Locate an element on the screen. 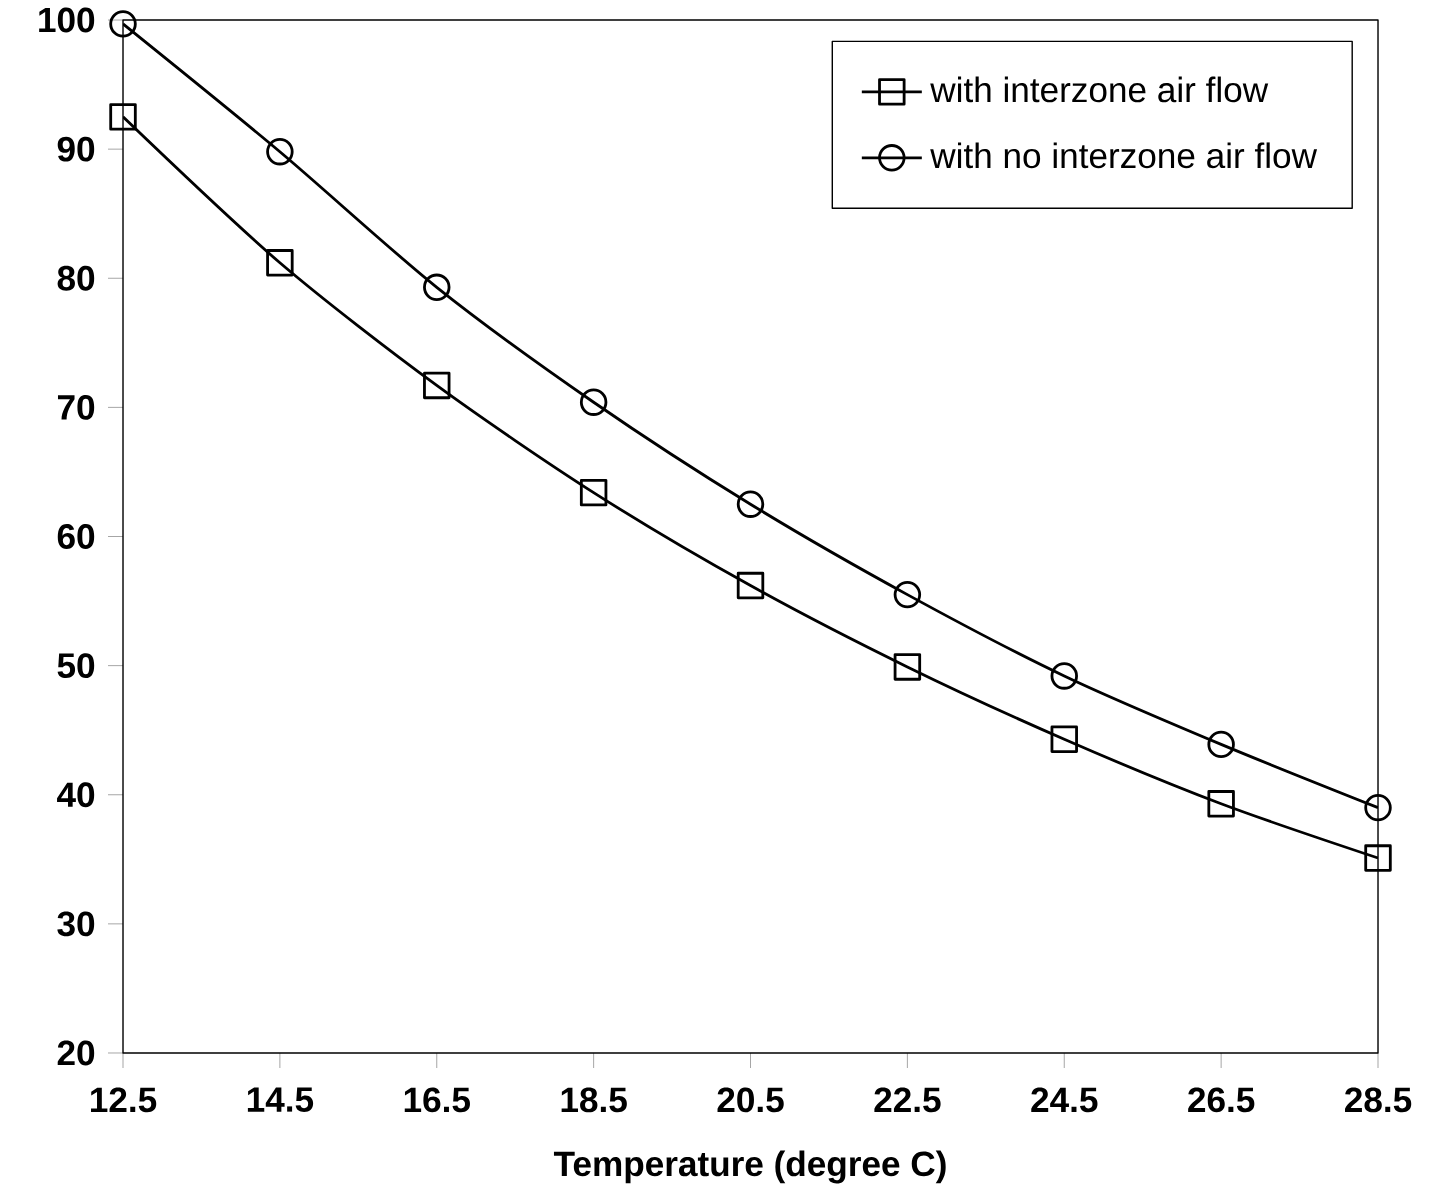 The height and width of the screenshot is (1203, 1432). legend-label: with interzone air flow is located at coordinates (1099, 89).